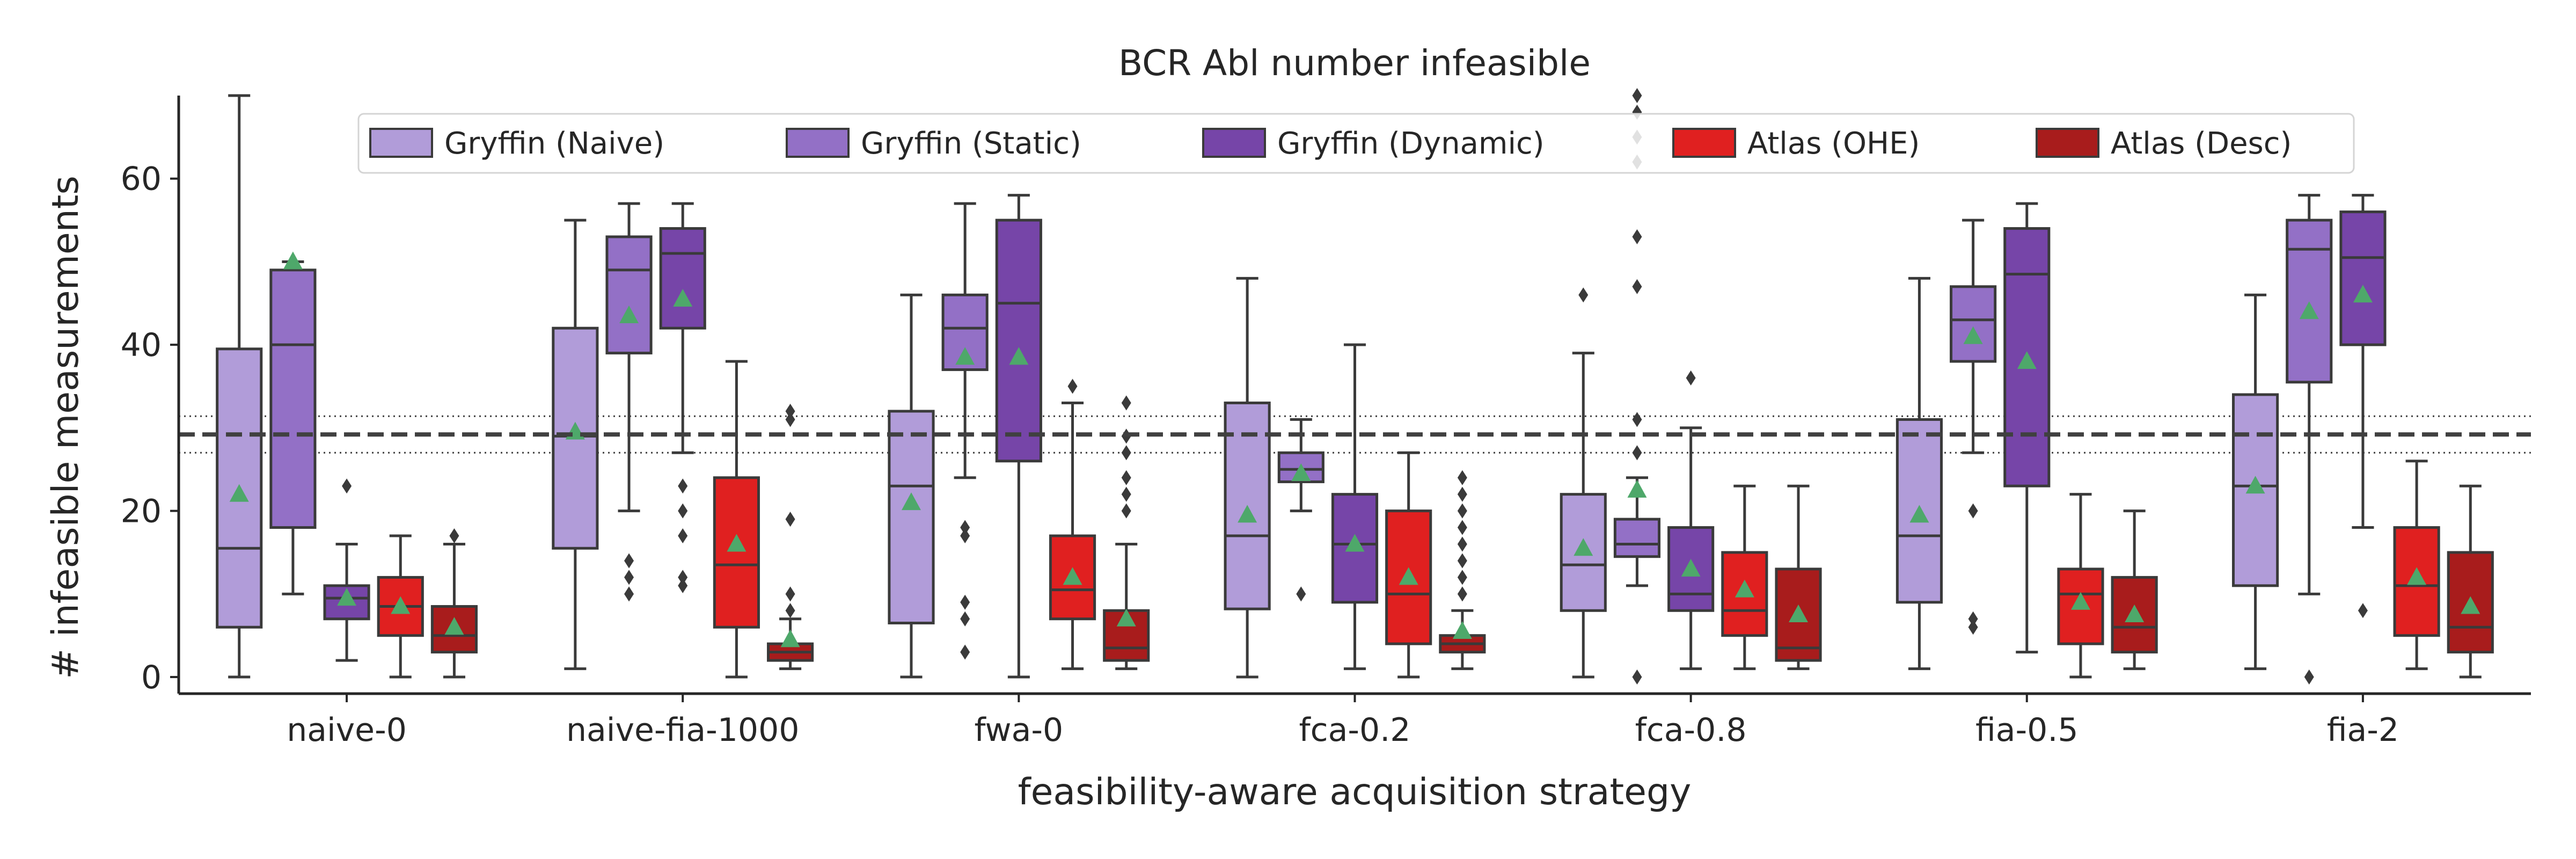  I want to click on x-tick-label: fia-0.5, so click(2027, 730).